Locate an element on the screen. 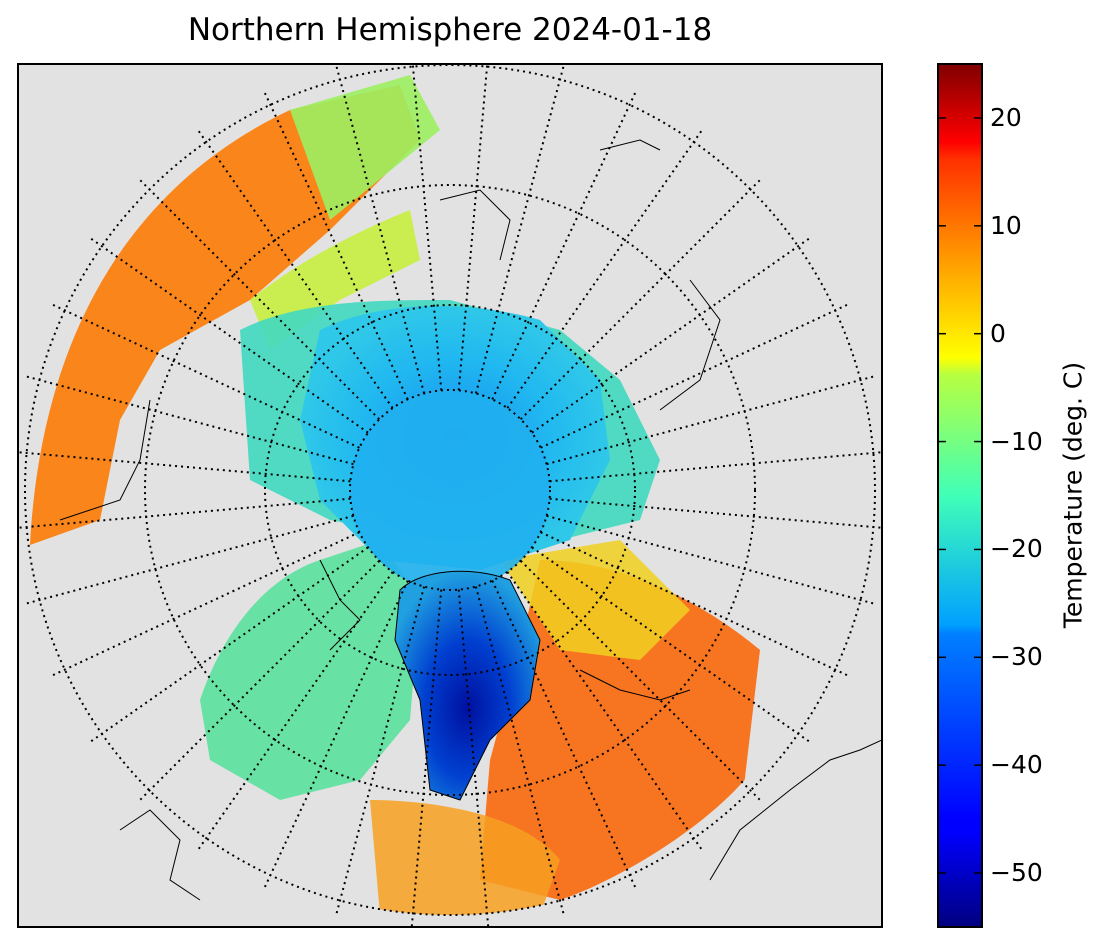 Image resolution: width=1108 pixels, height=946 pixels. cool-region-canada is located at coordinates (310, 670).